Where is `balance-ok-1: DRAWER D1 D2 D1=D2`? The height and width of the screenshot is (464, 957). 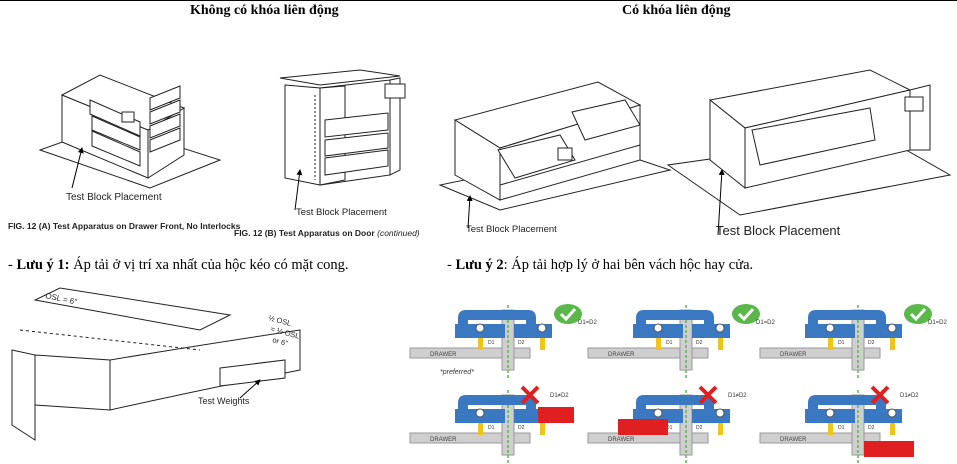
balance-ok-1: DRAWER D1 D2 D1=D2 is located at coordinates (503, 341).